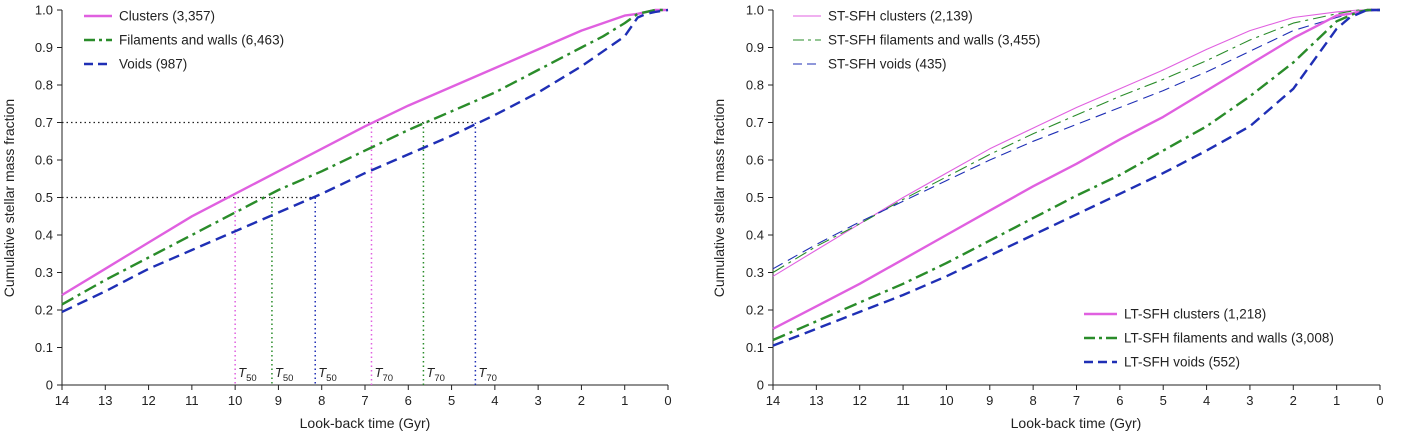 The image size is (1403, 442). I want to click on legend-entry: LT-SFH clusters (1,218), so click(1195, 314).